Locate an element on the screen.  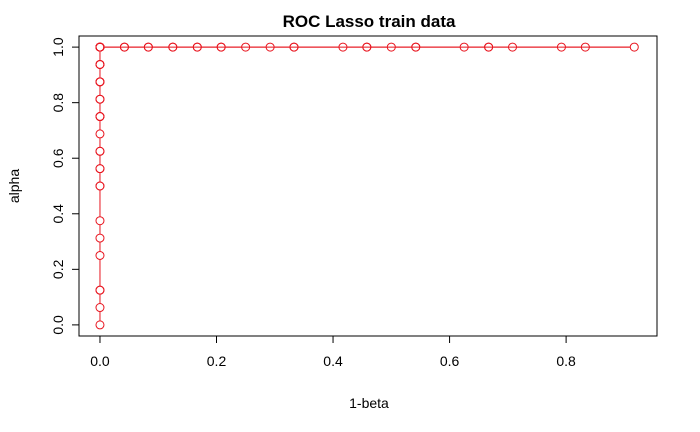
x-tick-label: 0.8 is located at coordinates (566, 361).